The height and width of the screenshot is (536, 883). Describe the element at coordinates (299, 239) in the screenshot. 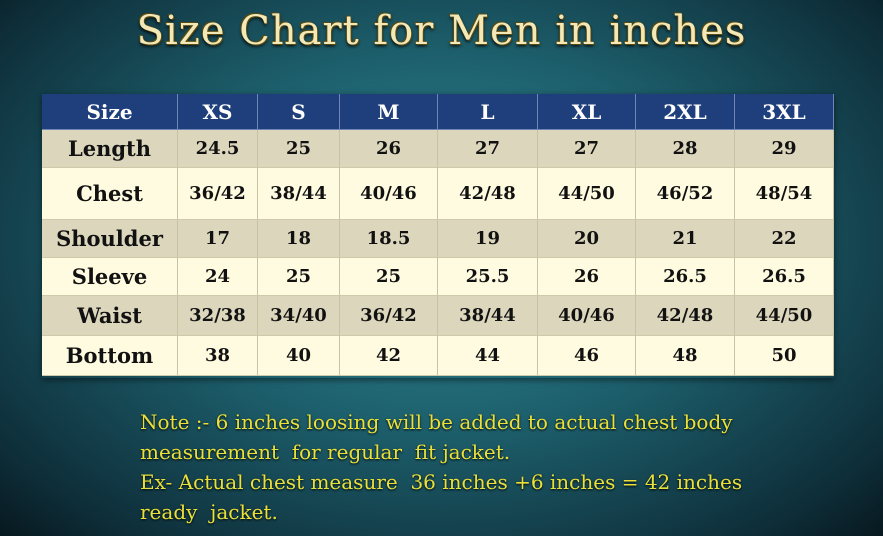

I see `table-cell: 18` at that location.